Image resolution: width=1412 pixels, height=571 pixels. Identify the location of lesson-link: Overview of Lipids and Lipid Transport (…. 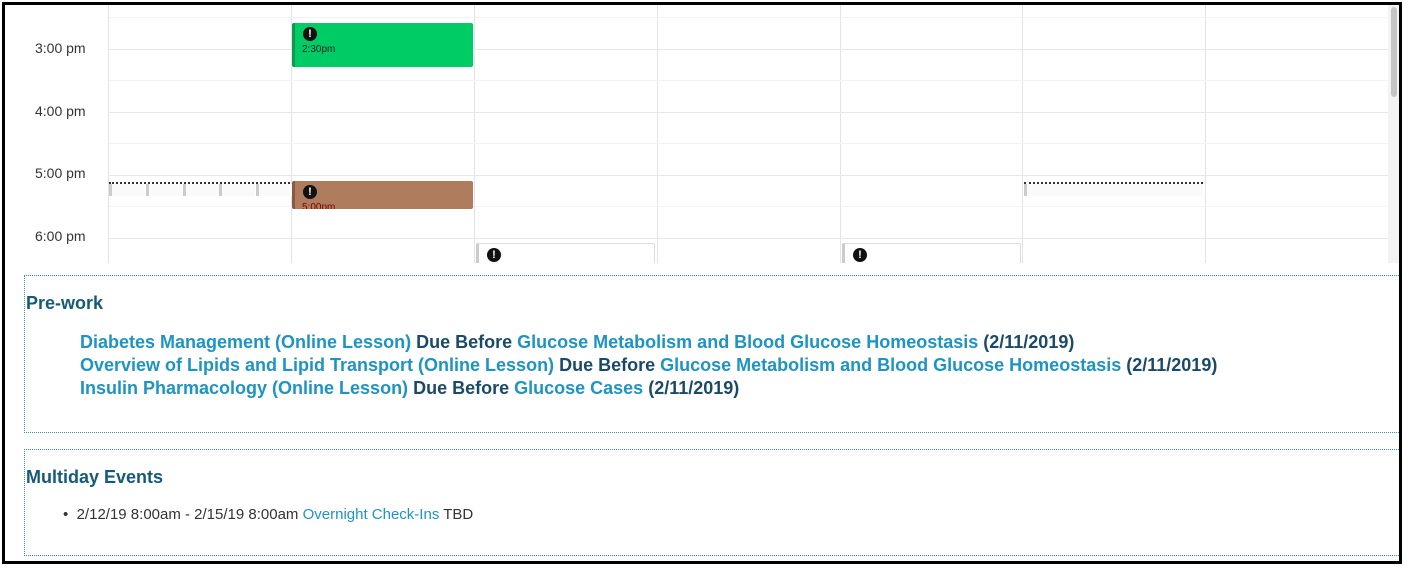
(317, 365).